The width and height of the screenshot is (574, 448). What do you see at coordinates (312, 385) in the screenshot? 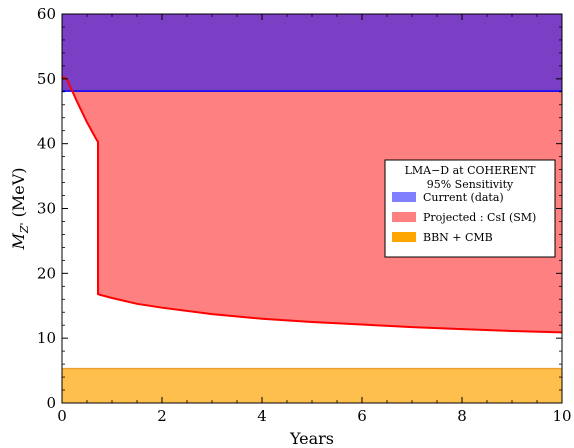
I see `bbn-cmb-region` at bounding box center [312, 385].